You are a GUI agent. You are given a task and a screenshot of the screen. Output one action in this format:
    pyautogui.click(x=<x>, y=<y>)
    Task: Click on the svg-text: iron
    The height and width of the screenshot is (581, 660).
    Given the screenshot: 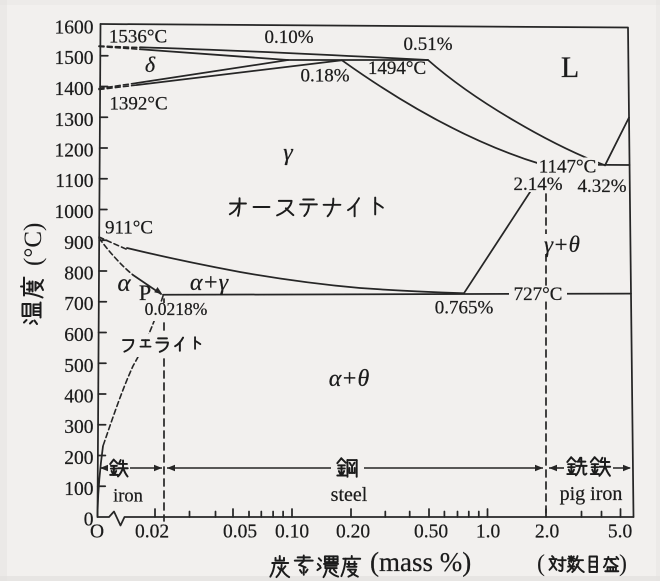 What is the action you would take?
    pyautogui.click(x=128, y=497)
    